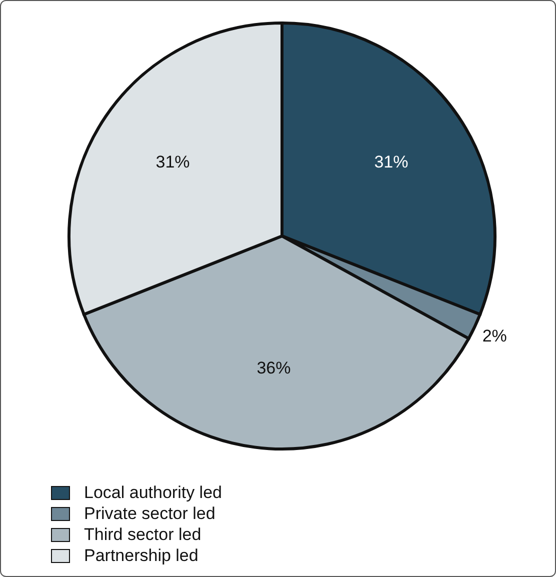 This screenshot has width=556, height=577. What do you see at coordinates (153, 492) in the screenshot?
I see `legend-label: Local authority led` at bounding box center [153, 492].